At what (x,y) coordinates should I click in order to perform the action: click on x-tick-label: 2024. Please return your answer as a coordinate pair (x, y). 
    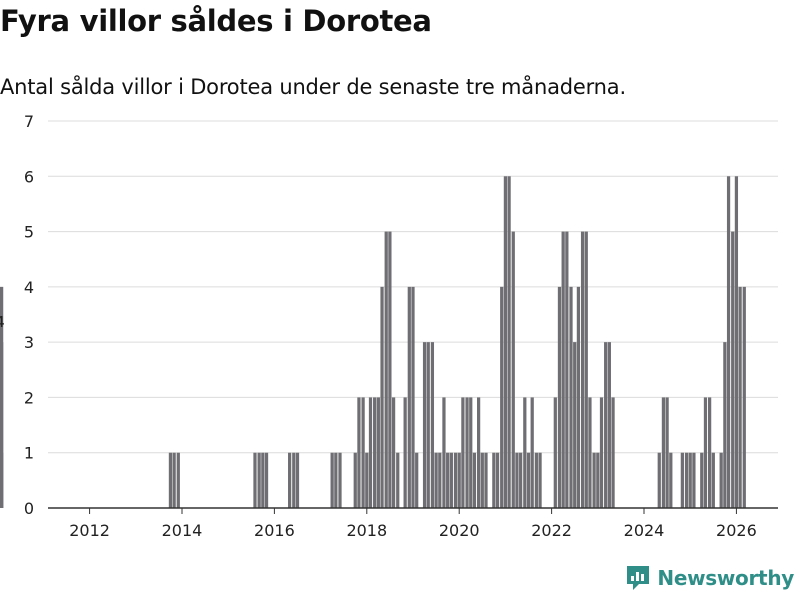
    Looking at the image, I should click on (644, 530).